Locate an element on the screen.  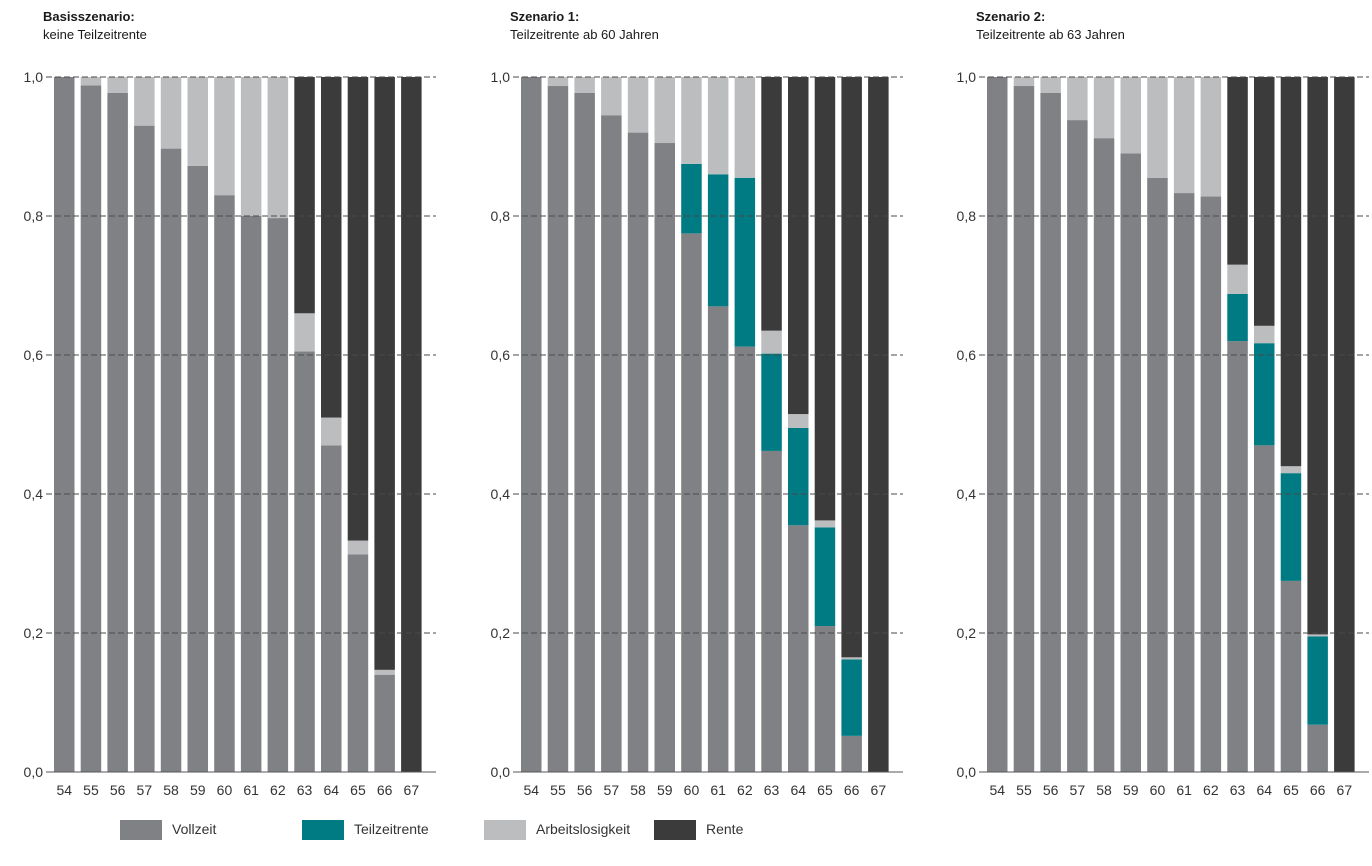
legend-label: Arbeitslosigkeit is located at coordinates (583, 829).